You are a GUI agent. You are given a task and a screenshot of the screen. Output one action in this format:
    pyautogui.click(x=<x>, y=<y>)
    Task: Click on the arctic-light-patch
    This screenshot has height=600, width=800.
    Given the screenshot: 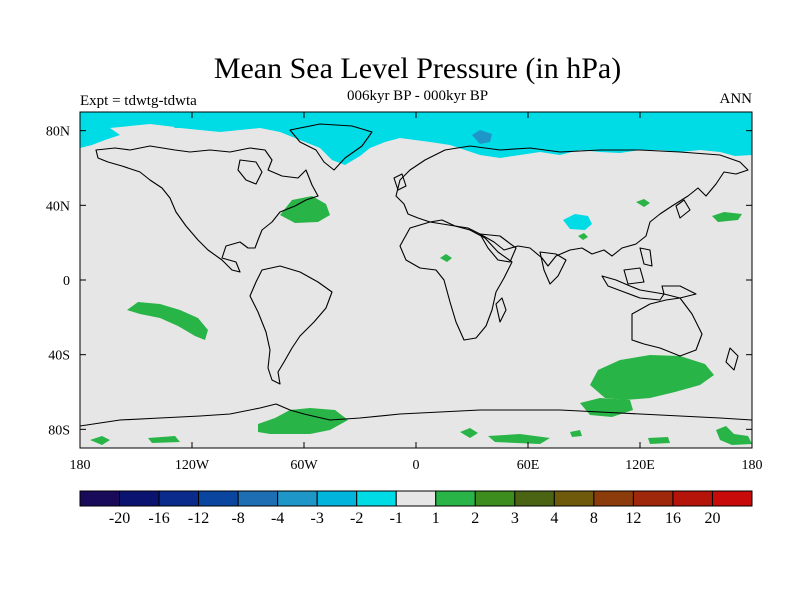 What is the action you would take?
    pyautogui.click(x=142, y=130)
    